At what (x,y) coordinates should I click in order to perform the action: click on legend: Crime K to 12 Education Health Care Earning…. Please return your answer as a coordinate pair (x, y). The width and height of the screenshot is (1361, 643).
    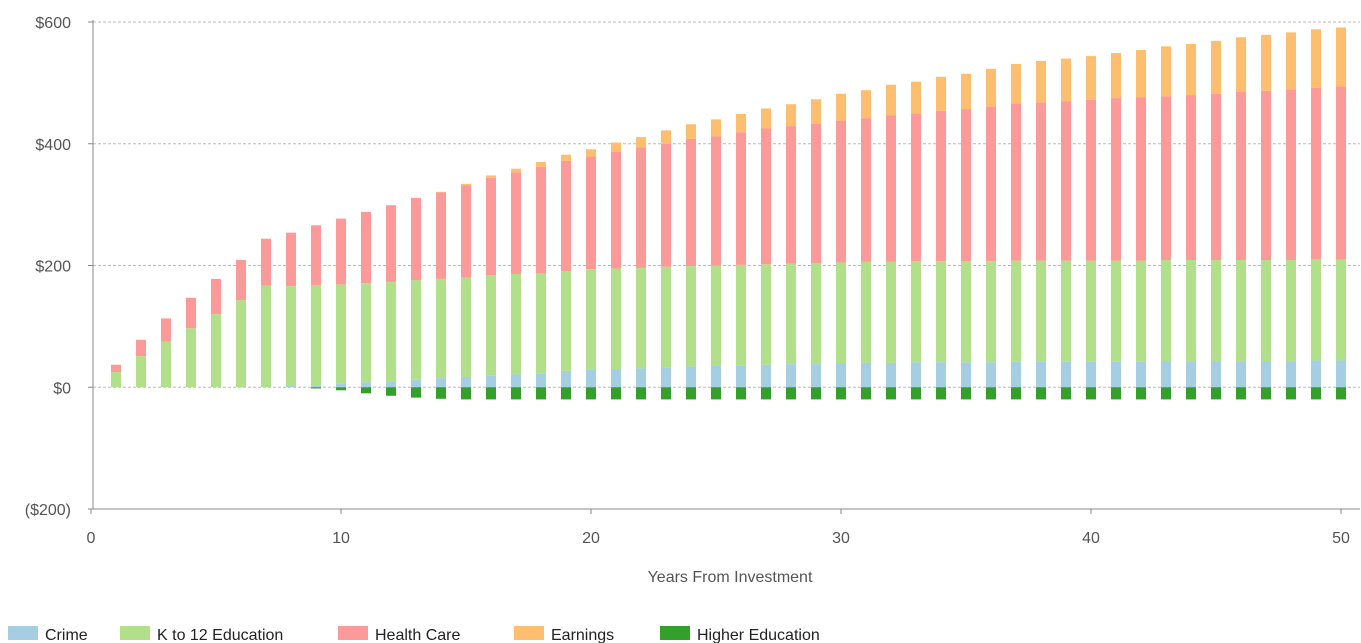
    Looking at the image, I should click on (414, 634).